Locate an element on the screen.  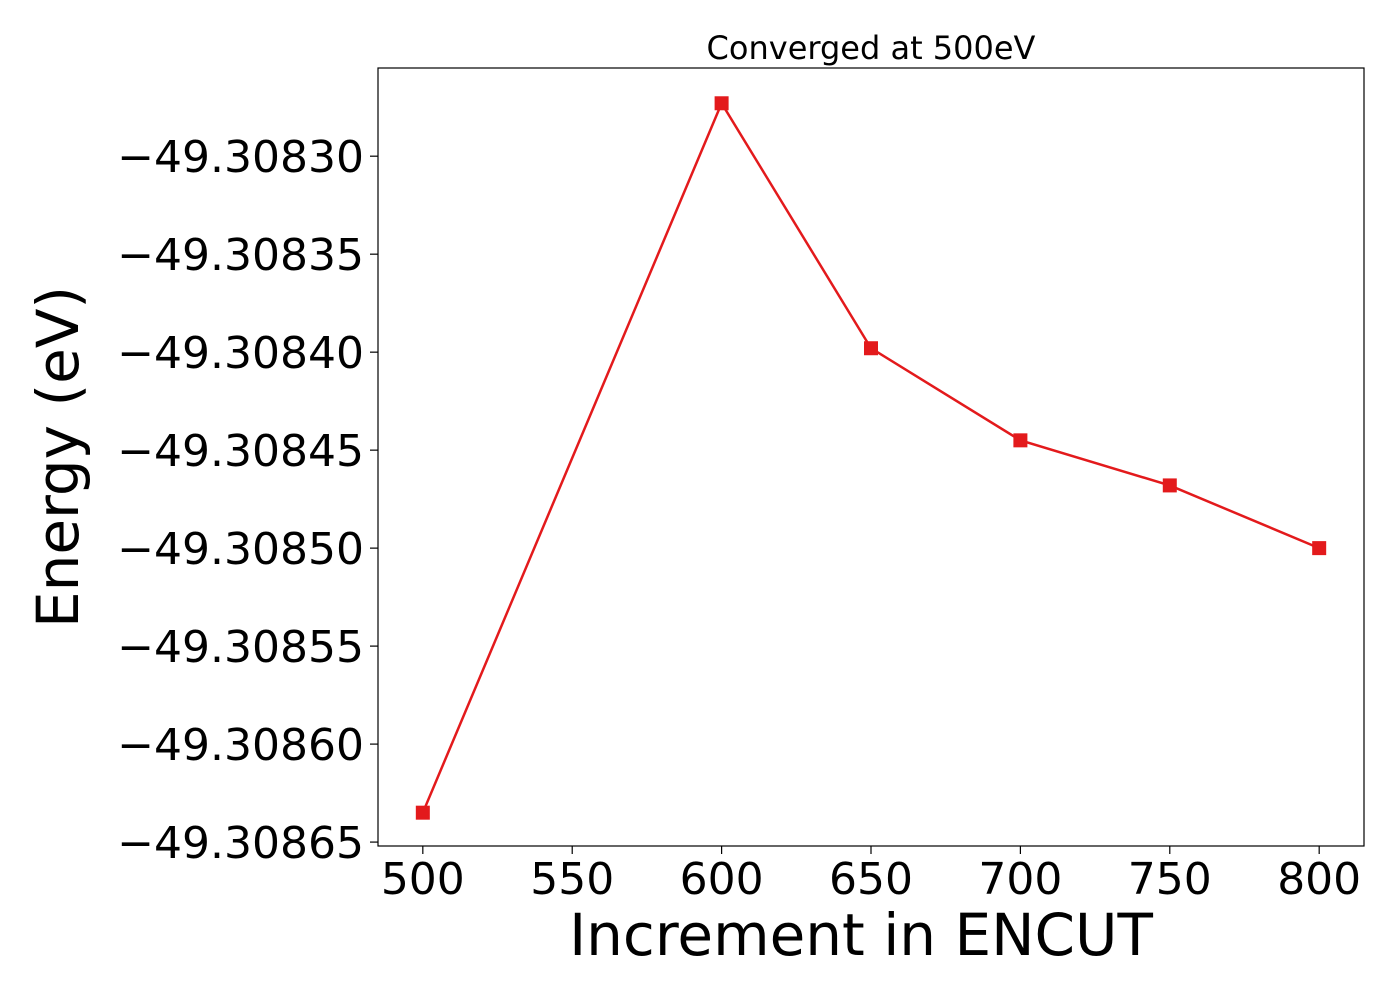
y-tick-label: −49.30845 is located at coordinates (240, 451).